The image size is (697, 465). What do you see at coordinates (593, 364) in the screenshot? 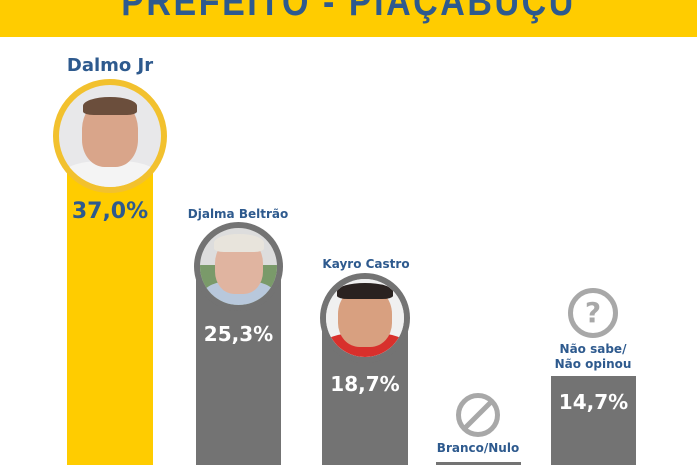
I see `nao-sabe-line2: Não opinou` at bounding box center [593, 364].